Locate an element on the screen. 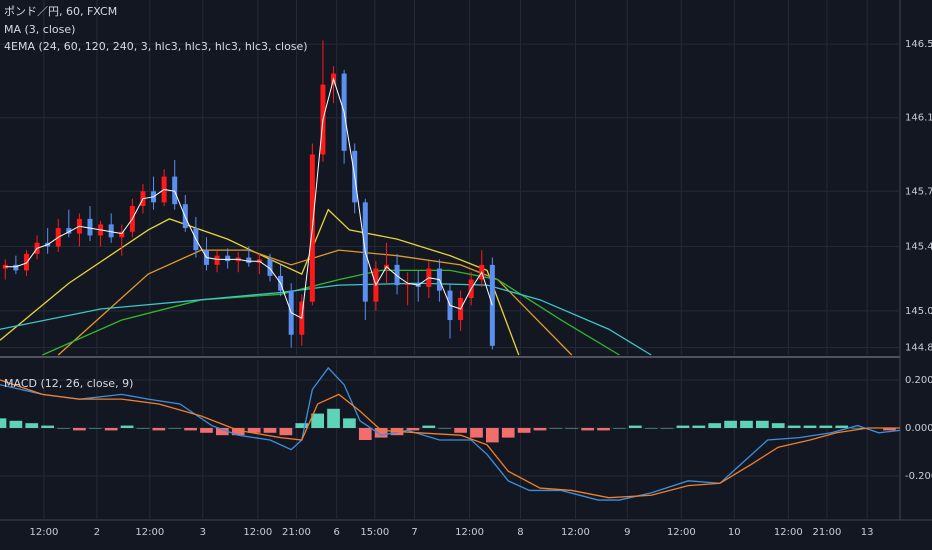  x-tick-label: 6 is located at coordinates (337, 532).